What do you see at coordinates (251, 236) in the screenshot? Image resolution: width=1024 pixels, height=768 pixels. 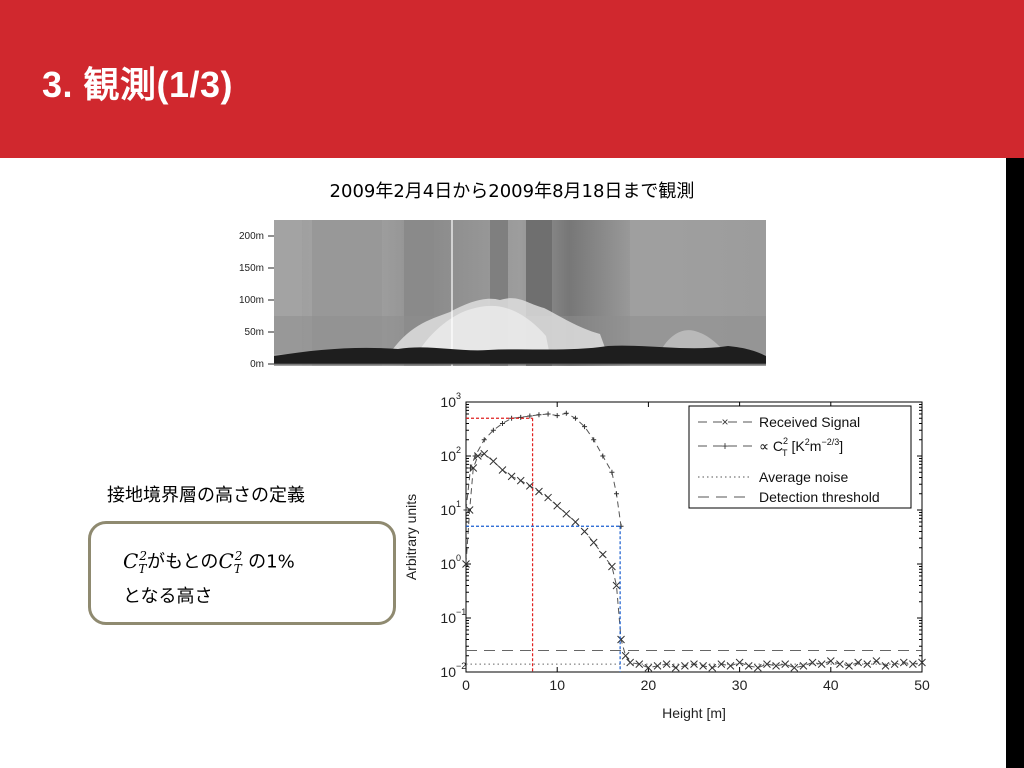 I see `y-tick-label: 200m` at bounding box center [251, 236].